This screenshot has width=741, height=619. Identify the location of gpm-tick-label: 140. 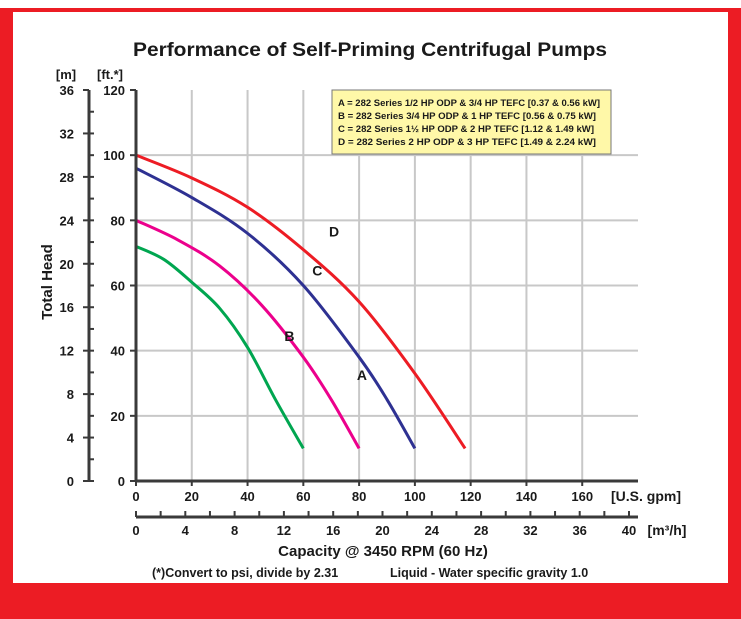
(527, 496).